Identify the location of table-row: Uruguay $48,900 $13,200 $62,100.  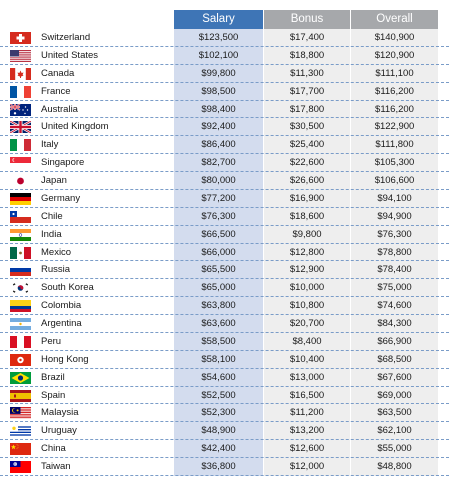
(224, 431).